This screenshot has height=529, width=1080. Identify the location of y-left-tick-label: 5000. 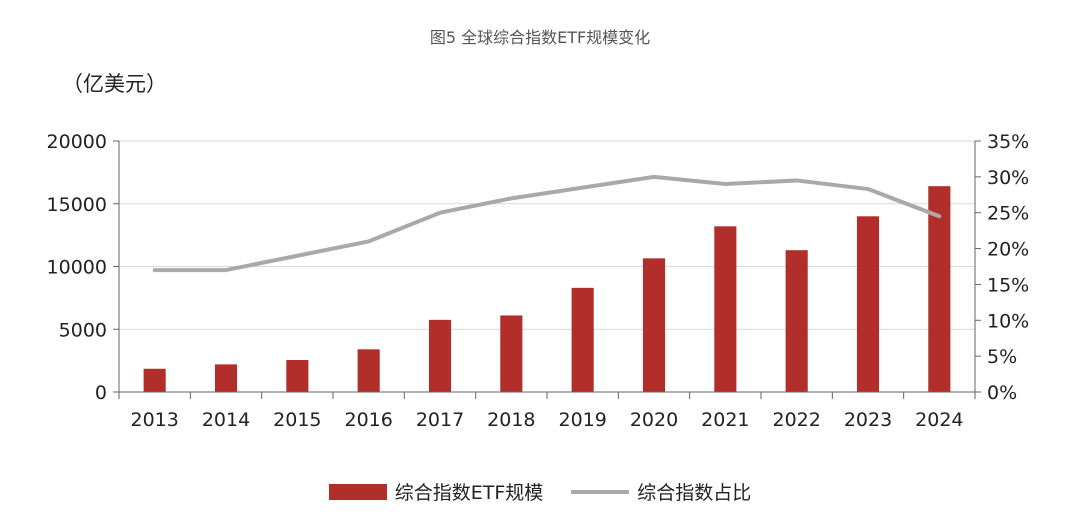
(83, 330).